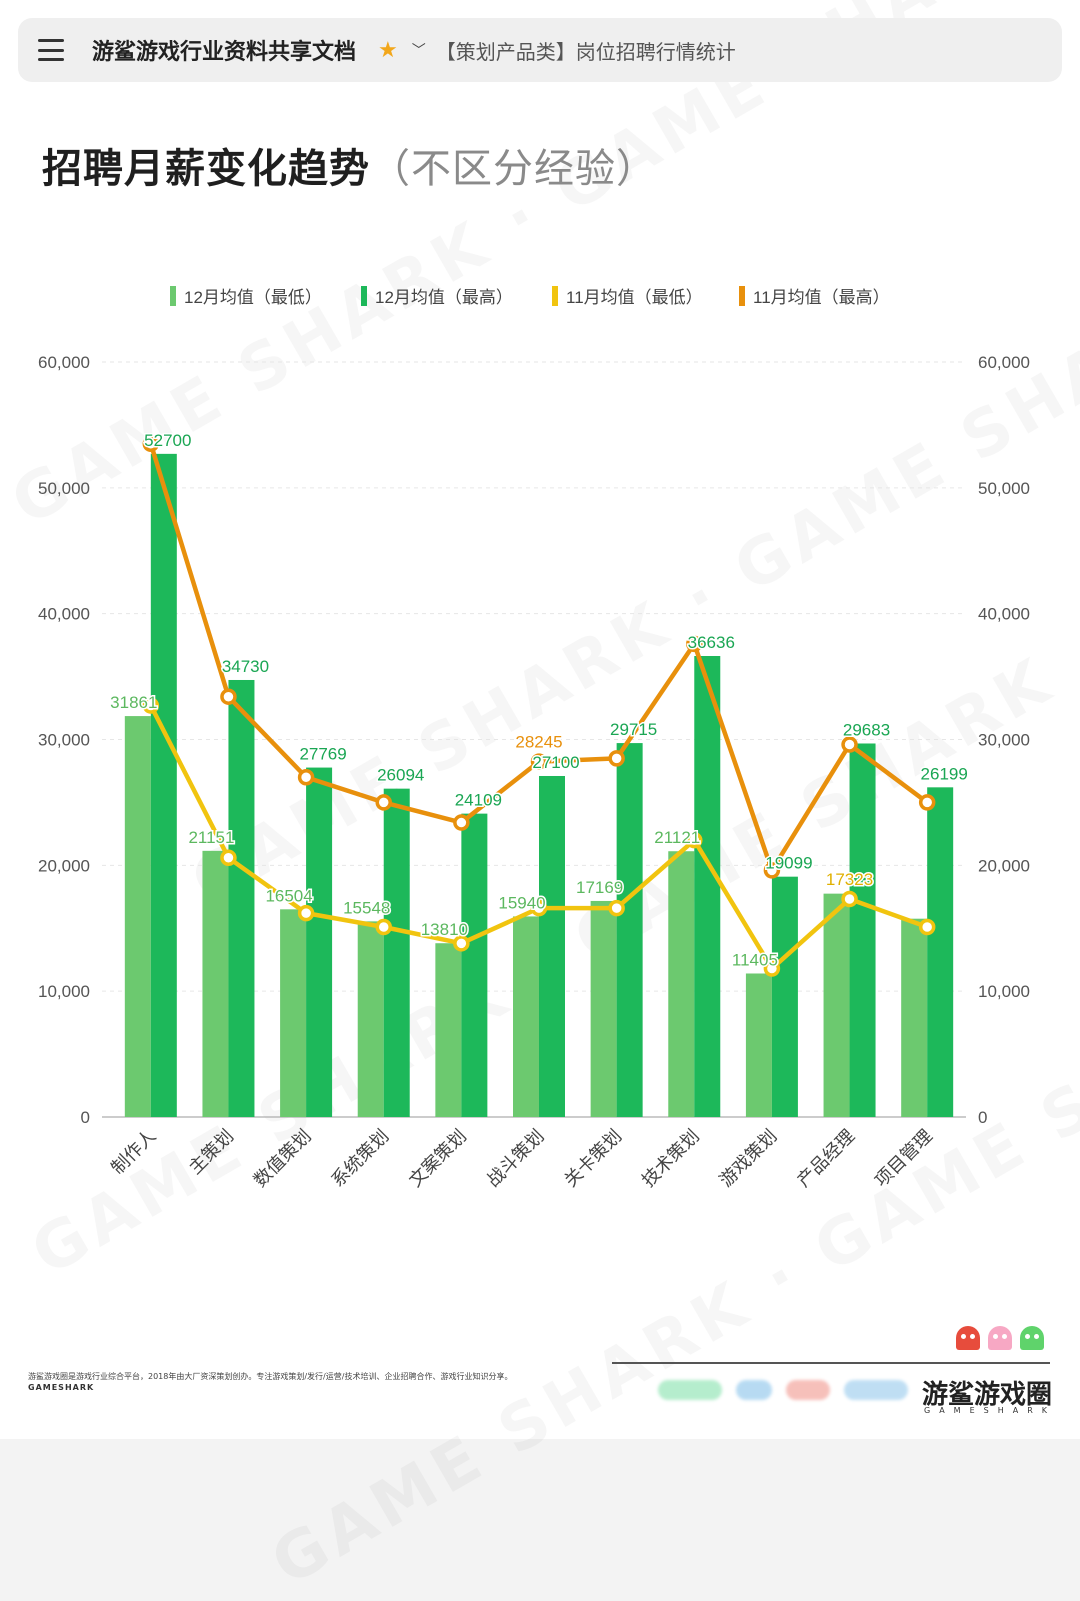 This screenshot has width=1080, height=1601. What do you see at coordinates (521, 902) in the screenshot?
I see `data-label: 15940` at bounding box center [521, 902].